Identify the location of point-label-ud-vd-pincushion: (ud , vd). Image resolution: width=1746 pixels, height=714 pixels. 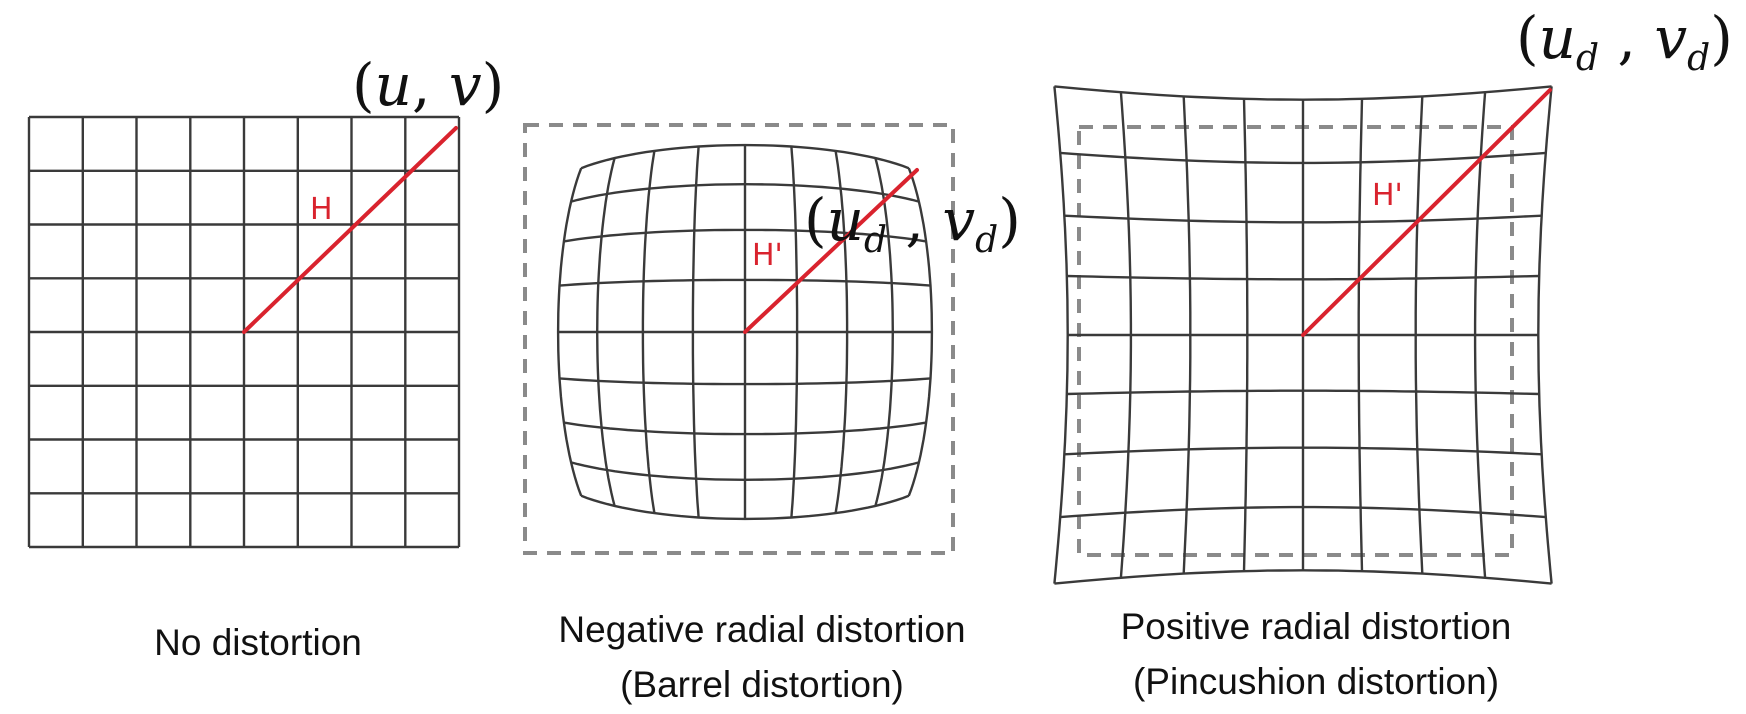
(1624, 41).